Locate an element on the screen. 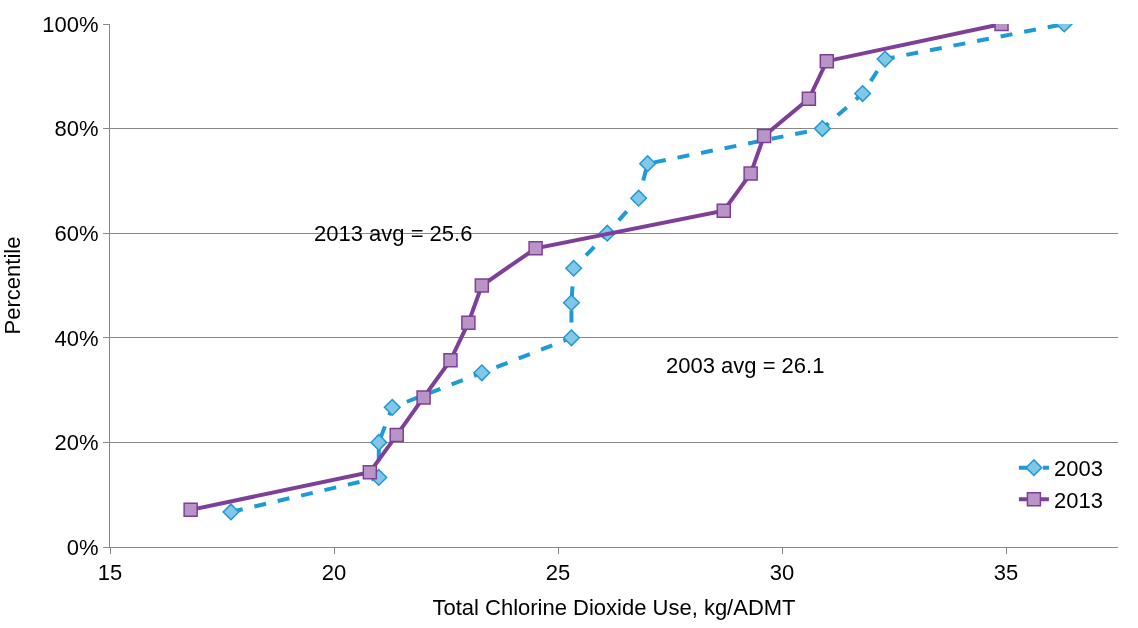 The width and height of the screenshot is (1138, 628). x-tick-label: 35 is located at coordinates (1006, 573).